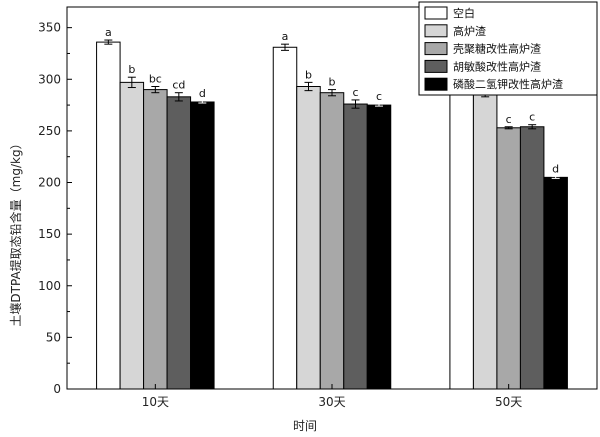 The width and height of the screenshot is (600, 437). What do you see at coordinates (464, 13) in the screenshot?
I see `legend-label: 空白` at bounding box center [464, 13].